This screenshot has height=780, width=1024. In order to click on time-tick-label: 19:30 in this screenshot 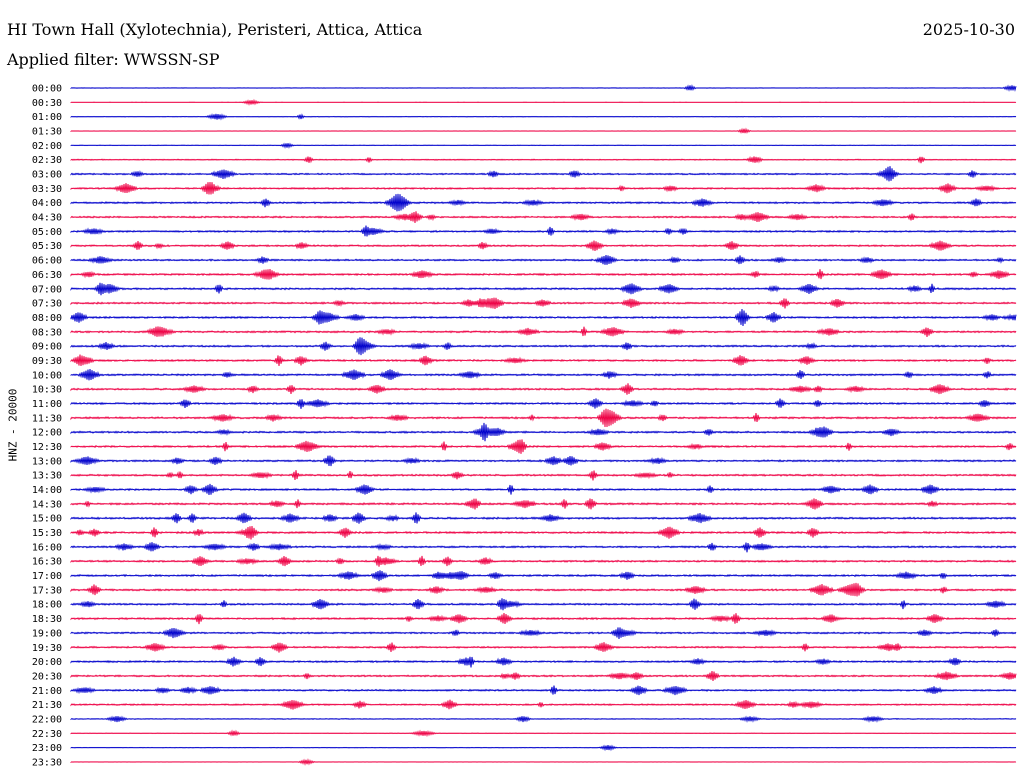, I will do `click(47, 648)`.